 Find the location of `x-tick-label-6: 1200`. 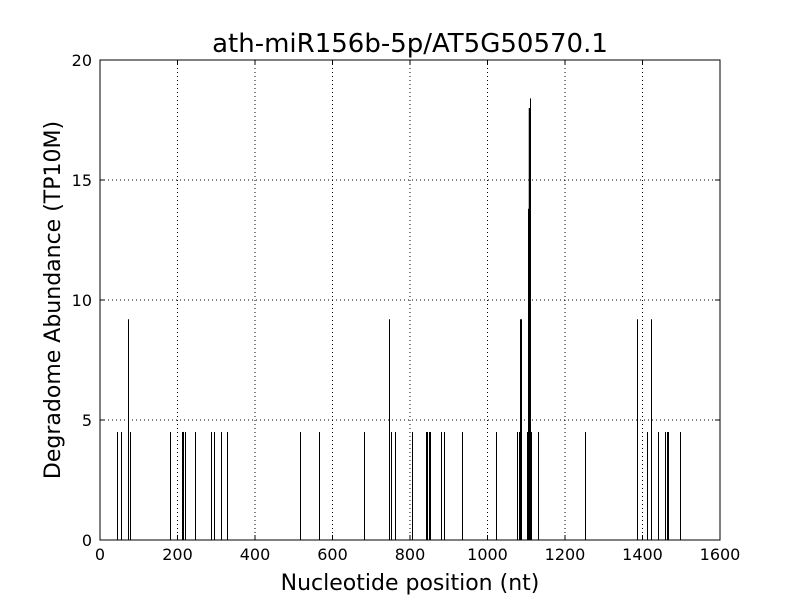

x-tick-label-6: 1200 is located at coordinates (565, 554).